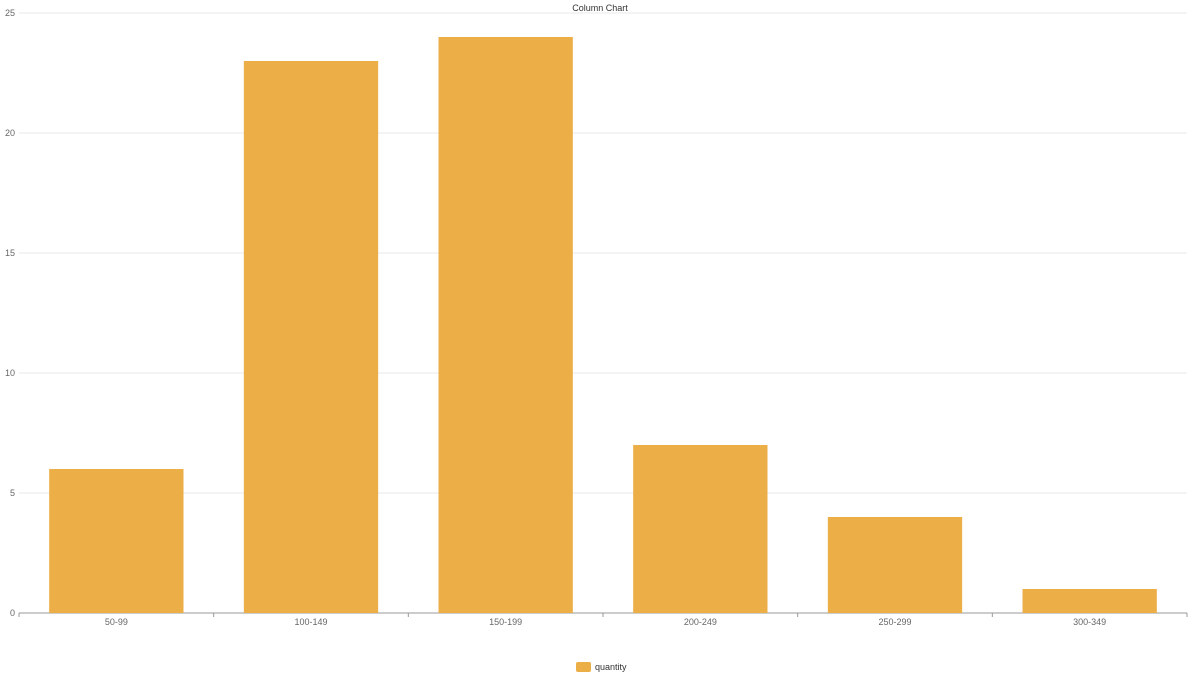 The height and width of the screenshot is (675, 1200). Describe the element at coordinates (310, 622) in the screenshot. I see `x-tick-label: 100-149` at that location.